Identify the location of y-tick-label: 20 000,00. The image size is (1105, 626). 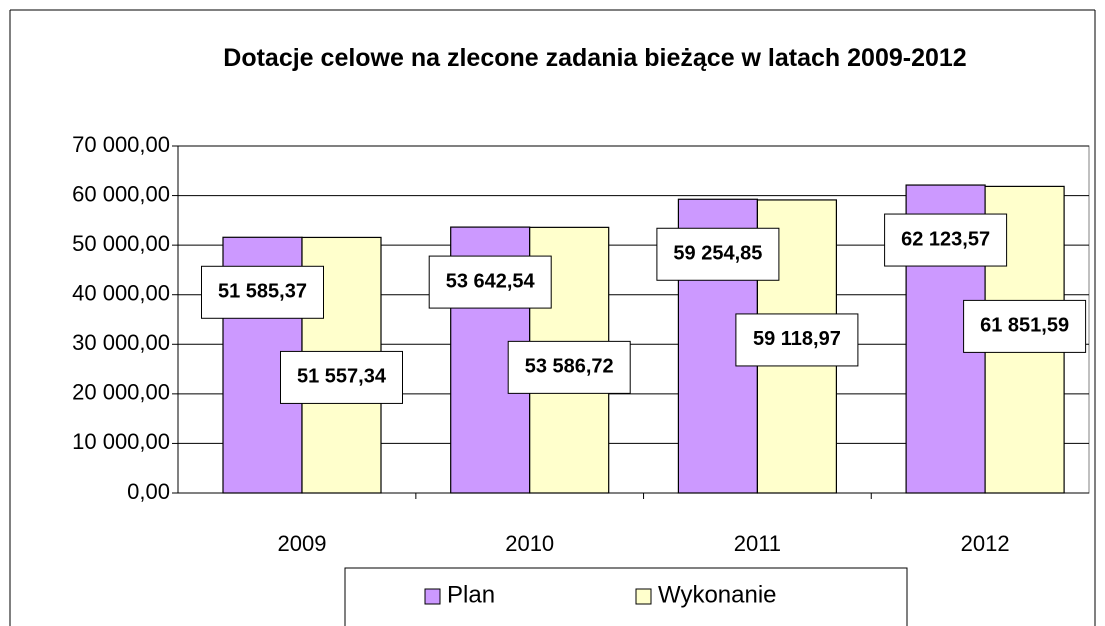
(121, 392).